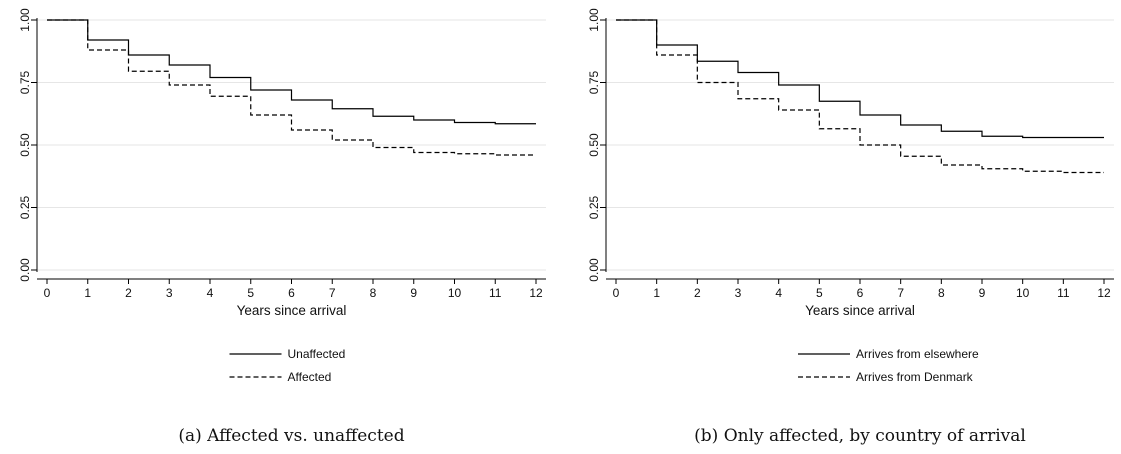 The width and height of the screenshot is (1121, 454). Describe the element at coordinates (917, 354) in the screenshot. I see `legend-label: Arrives from elsewhere` at that location.